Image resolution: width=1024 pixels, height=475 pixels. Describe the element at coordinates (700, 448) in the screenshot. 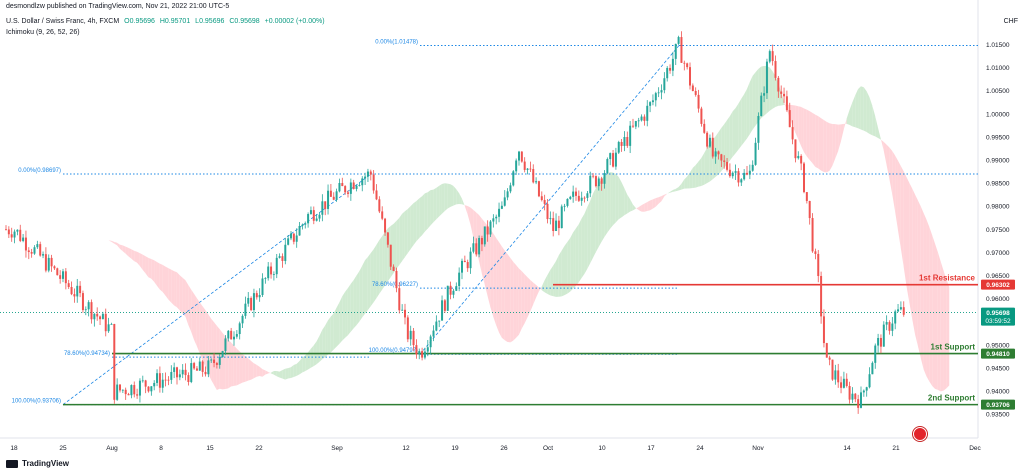

I see `x-tick-label: 24` at that location.